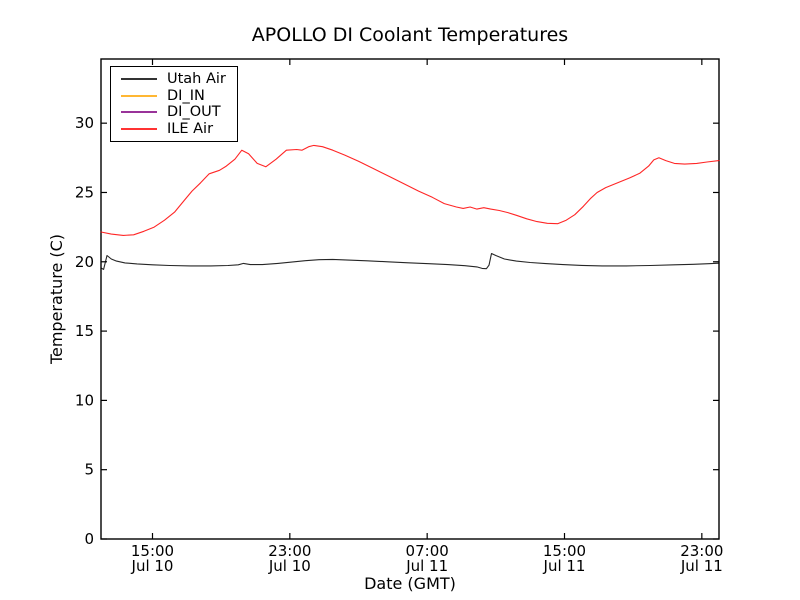 The width and height of the screenshot is (800, 600). Describe the element at coordinates (89, 470) in the screenshot. I see `y-tick-label: 5` at that location.